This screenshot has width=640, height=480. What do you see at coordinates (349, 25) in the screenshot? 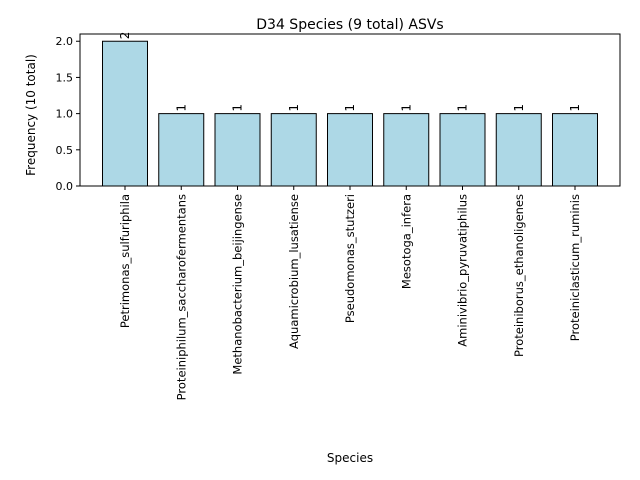
I see `chart-title: D34 Species (9 total) ASVs` at bounding box center [349, 25].